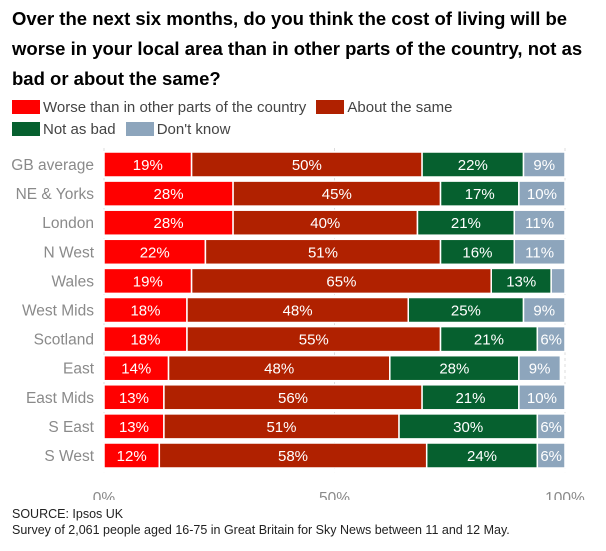 This screenshot has width=606, height=551. What do you see at coordinates (565, 495) in the screenshot?
I see `x-tick-label: 100%` at bounding box center [565, 495].